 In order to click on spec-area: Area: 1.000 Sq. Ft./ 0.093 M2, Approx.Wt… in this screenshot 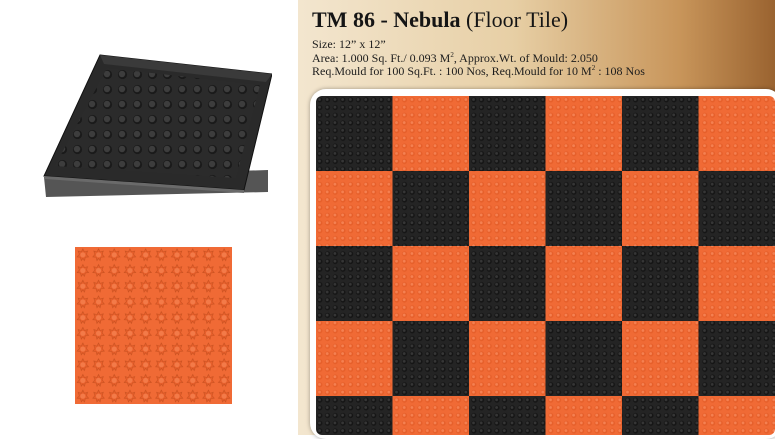, I will do `click(478, 59)`.